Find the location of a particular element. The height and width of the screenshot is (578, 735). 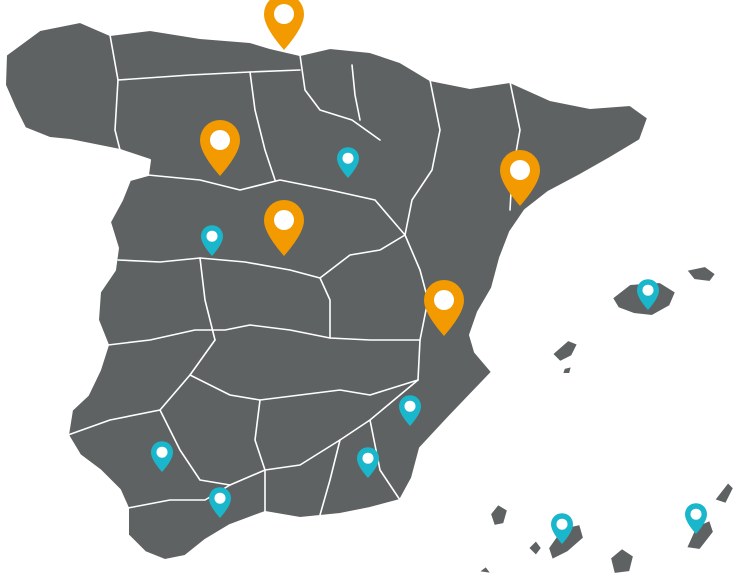

marker-tenerife-pin-icon is located at coordinates (562, 528).